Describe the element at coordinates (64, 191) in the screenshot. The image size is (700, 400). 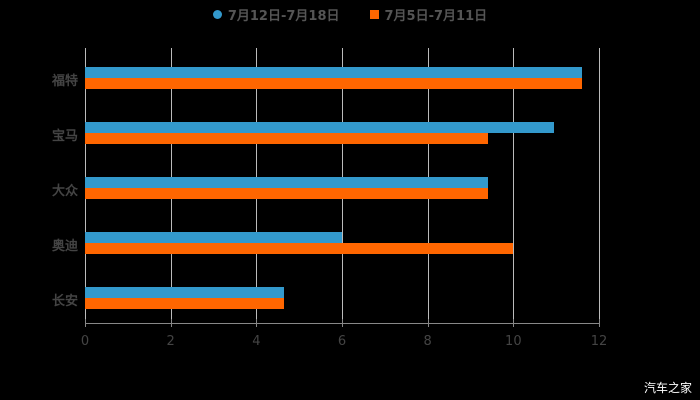
I see `category-label: 大众` at that location.